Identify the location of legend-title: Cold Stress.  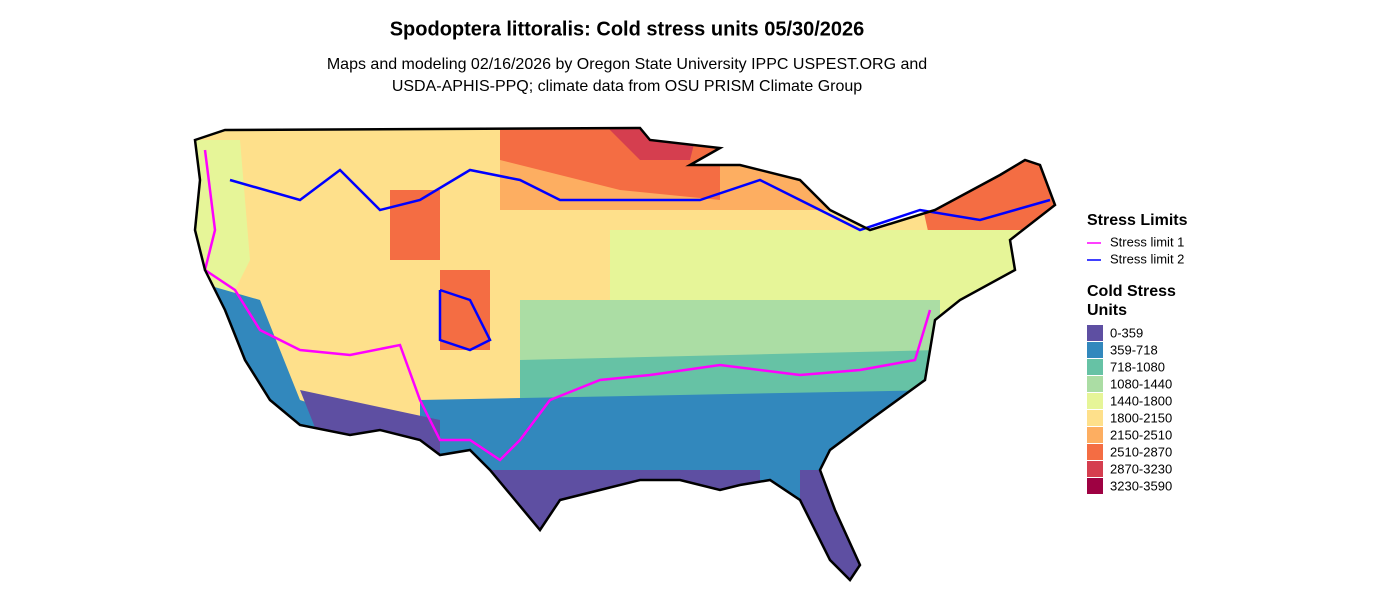
(1131, 291).